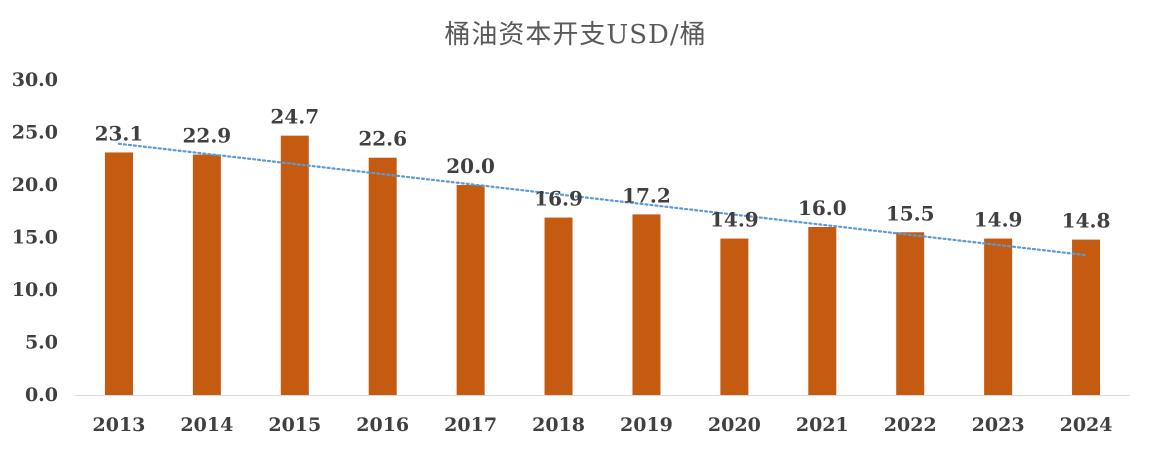  What do you see at coordinates (382, 139) in the screenshot?
I see `data-label-2016: 22.6` at bounding box center [382, 139].